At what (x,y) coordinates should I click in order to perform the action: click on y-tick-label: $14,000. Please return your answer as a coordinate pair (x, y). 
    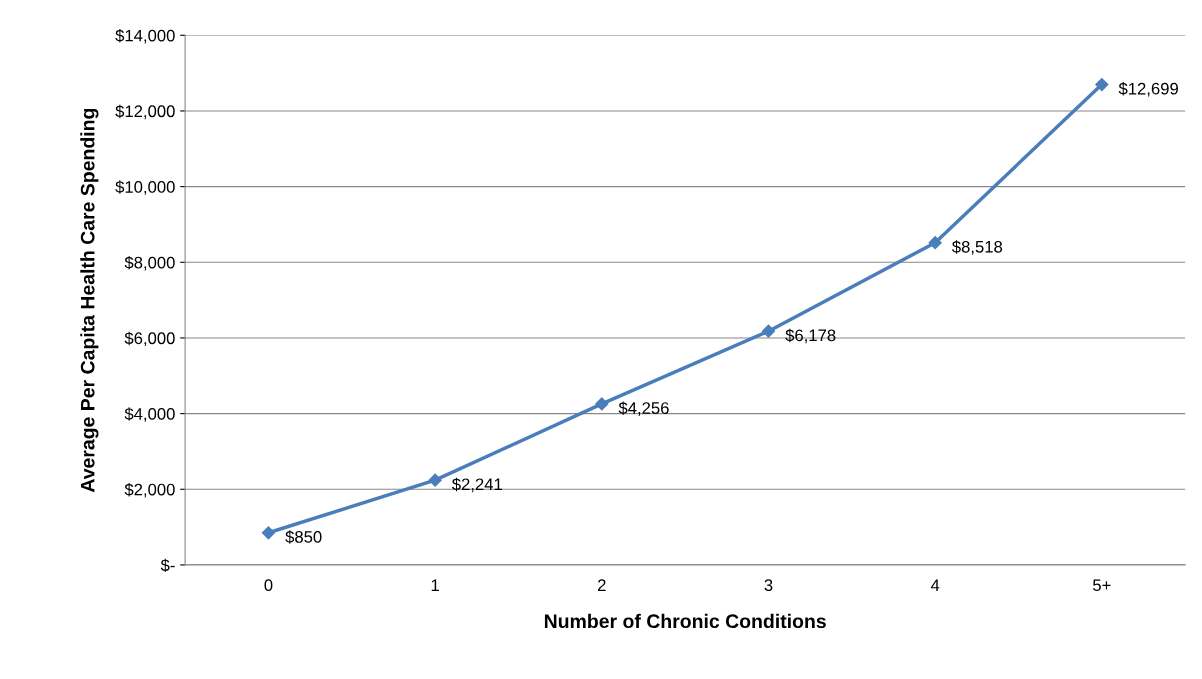
    Looking at the image, I should click on (145, 36).